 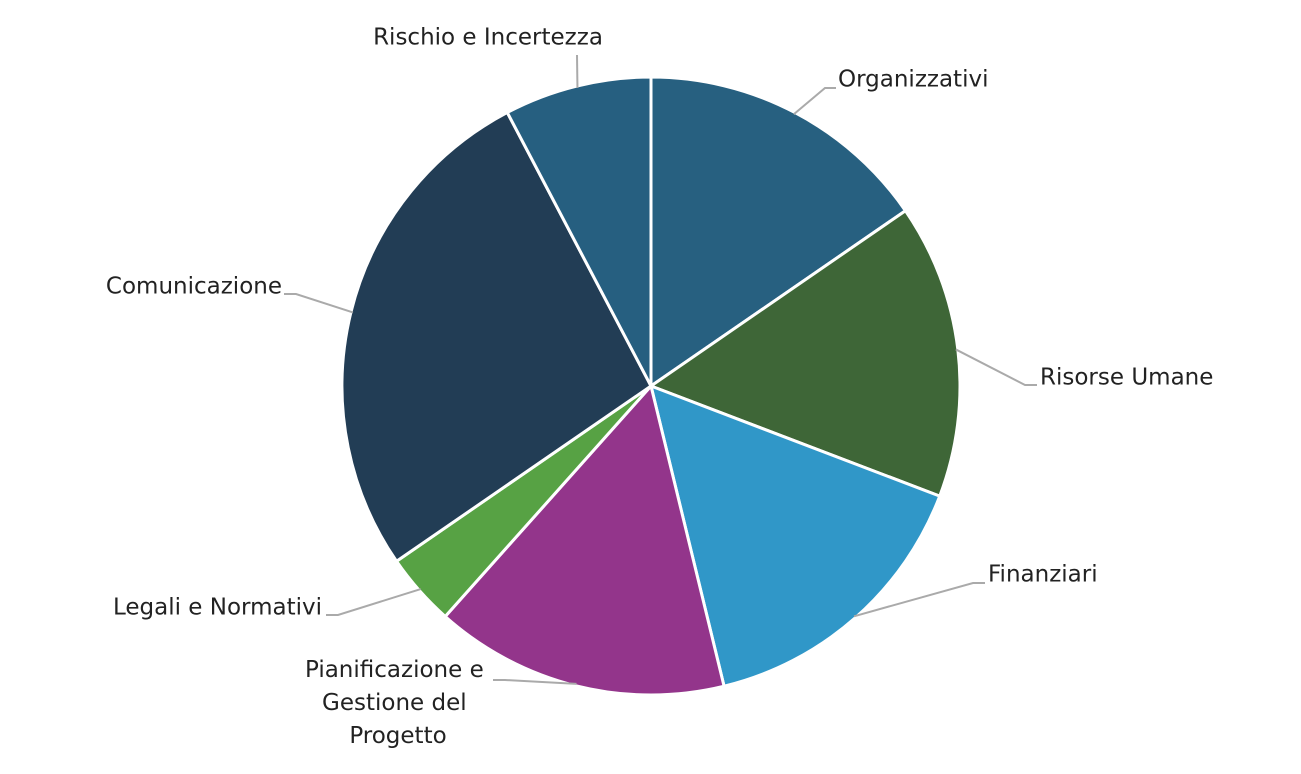 I want to click on slice-label: Comunicazione, so click(x=194, y=287).